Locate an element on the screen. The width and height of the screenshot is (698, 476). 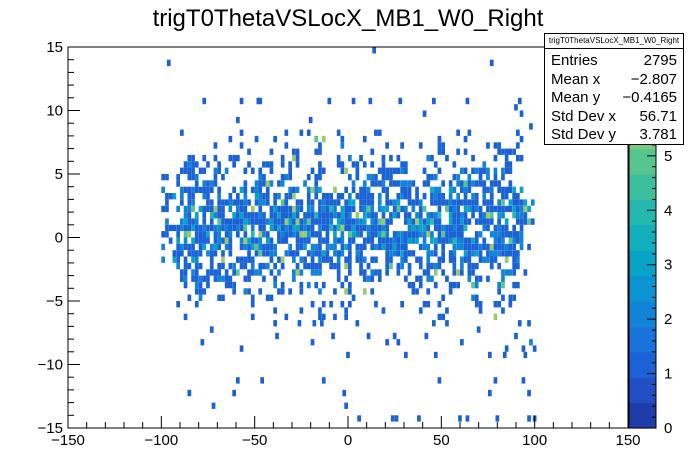
x-tick-label: 50 is located at coordinates (441, 440).